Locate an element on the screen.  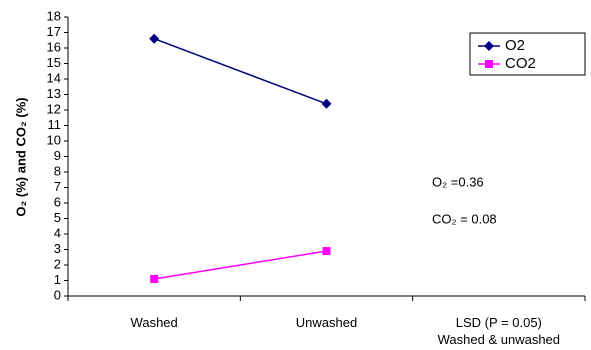
y-tick-label: 5 is located at coordinates (57, 217).